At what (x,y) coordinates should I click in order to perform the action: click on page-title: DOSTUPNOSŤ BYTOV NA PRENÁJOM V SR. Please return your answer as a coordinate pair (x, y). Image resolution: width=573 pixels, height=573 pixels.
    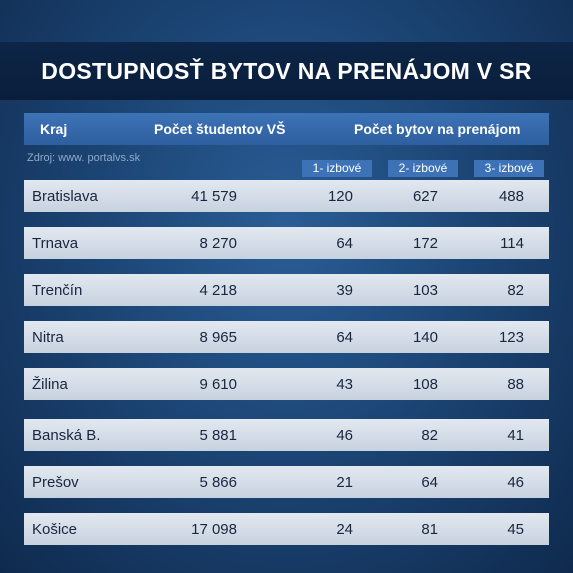
    Looking at the image, I should click on (286, 71).